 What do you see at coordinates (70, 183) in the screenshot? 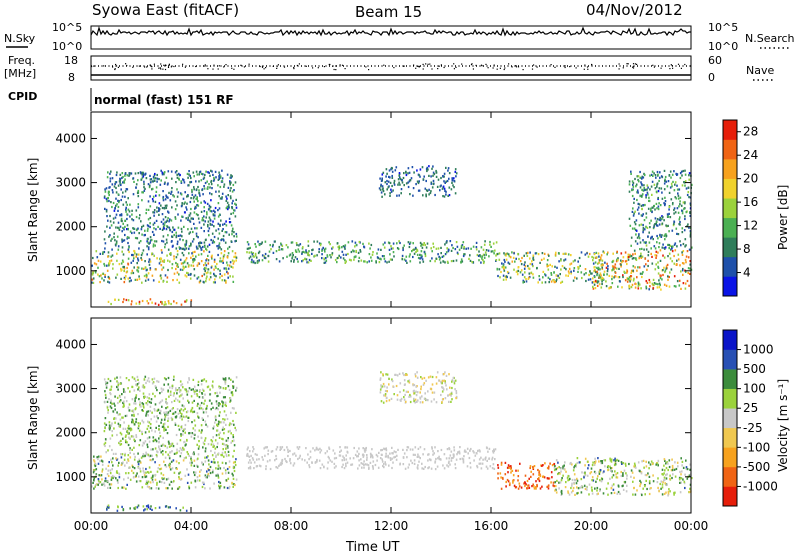
I see `power-y-tick-label: 3000` at bounding box center [70, 183].